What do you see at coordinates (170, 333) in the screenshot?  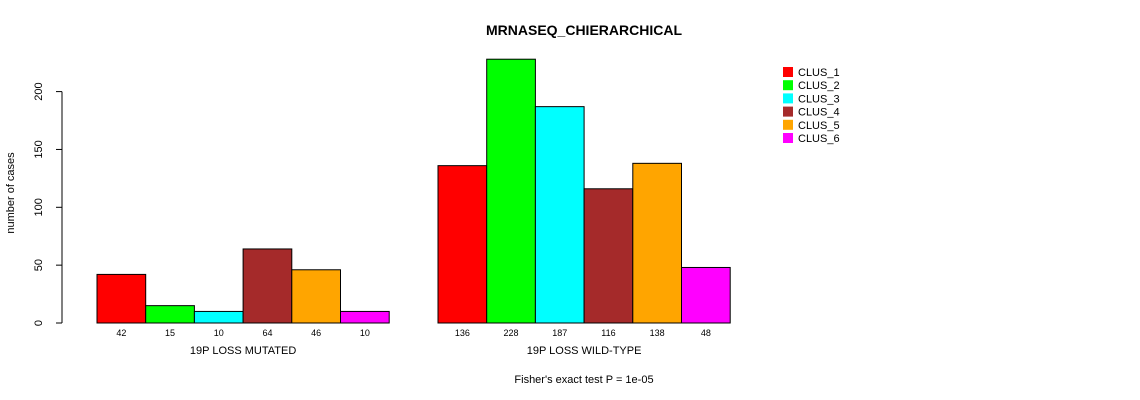 I see `bar-count-label: 15` at bounding box center [170, 333].